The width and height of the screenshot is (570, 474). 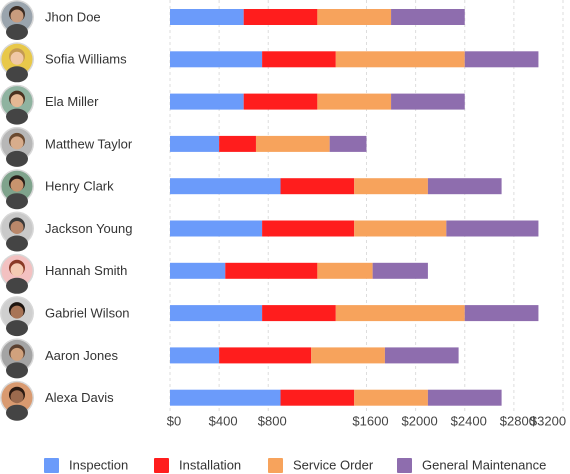 I want to click on category-label: Hannah Smith, so click(x=86, y=270).